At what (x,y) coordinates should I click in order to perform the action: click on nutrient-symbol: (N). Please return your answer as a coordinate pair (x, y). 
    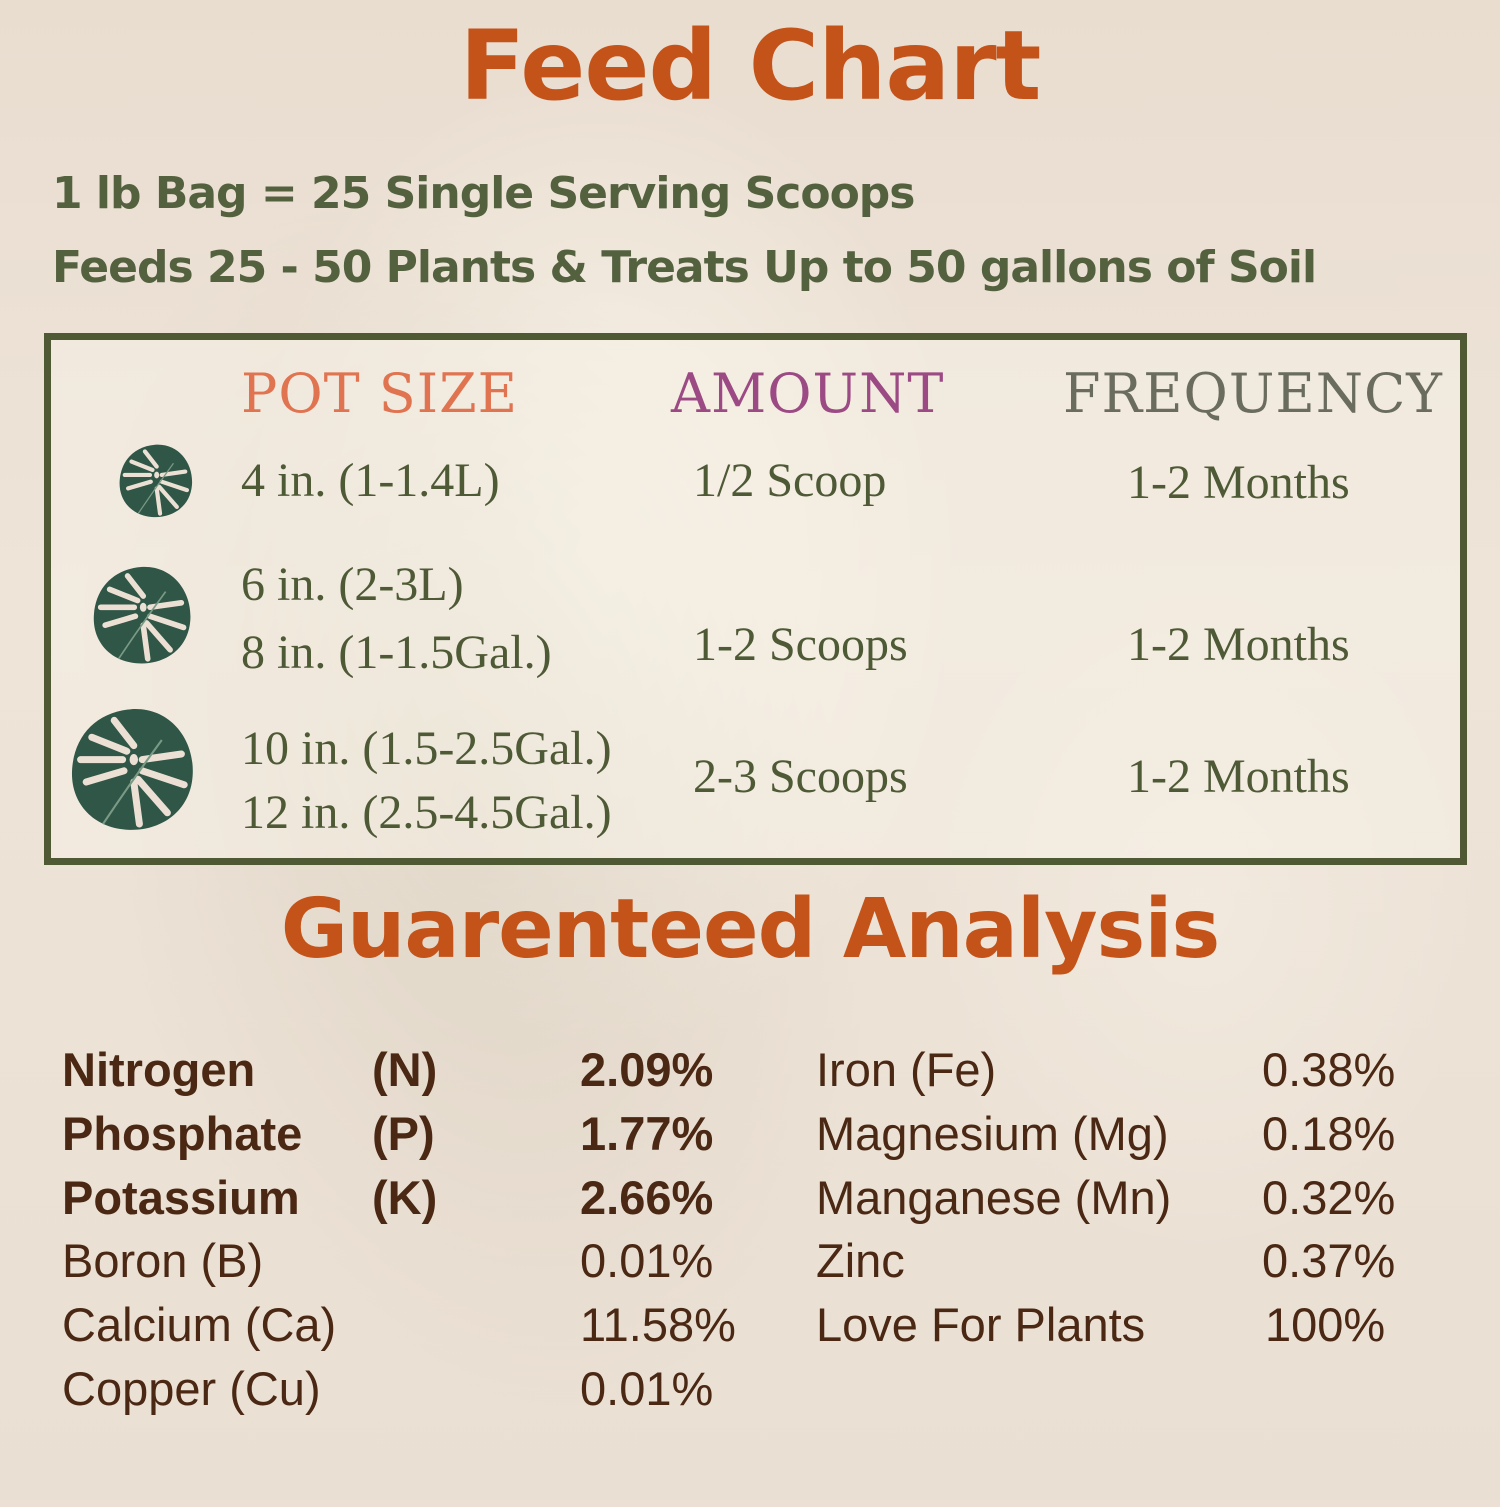
    Looking at the image, I should click on (405, 1069).